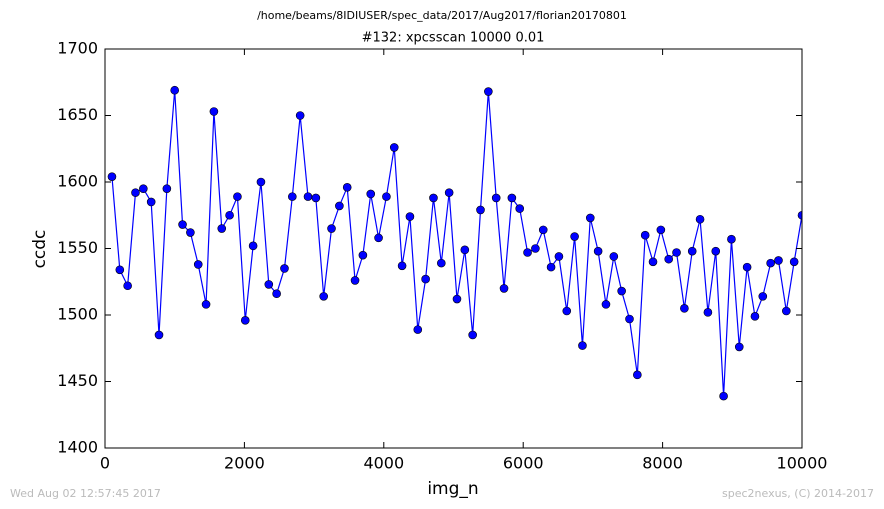  What do you see at coordinates (77, 114) in the screenshot?
I see `y-tick-label: 1650` at bounding box center [77, 114].